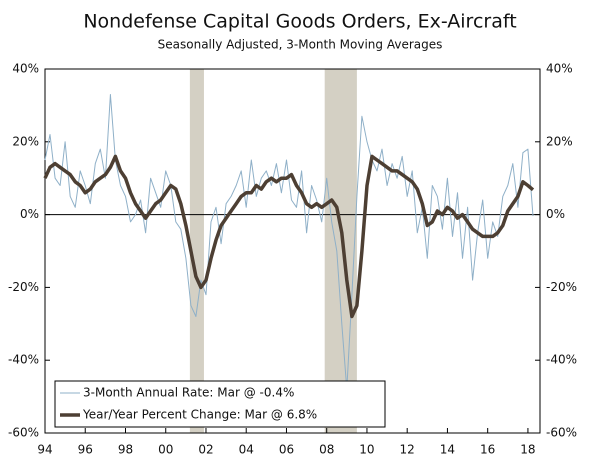 The height and width of the screenshot is (461, 600). What do you see at coordinates (205, 450) in the screenshot?
I see `x-tick-label: 02` at bounding box center [205, 450].